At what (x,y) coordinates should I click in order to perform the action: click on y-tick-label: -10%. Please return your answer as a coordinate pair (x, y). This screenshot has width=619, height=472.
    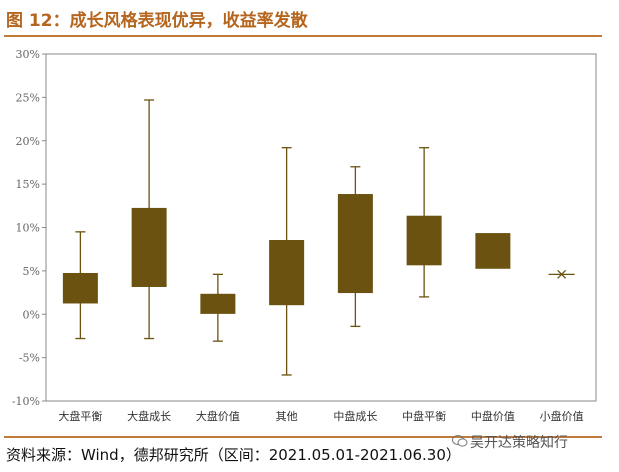
    Looking at the image, I should click on (26, 401).